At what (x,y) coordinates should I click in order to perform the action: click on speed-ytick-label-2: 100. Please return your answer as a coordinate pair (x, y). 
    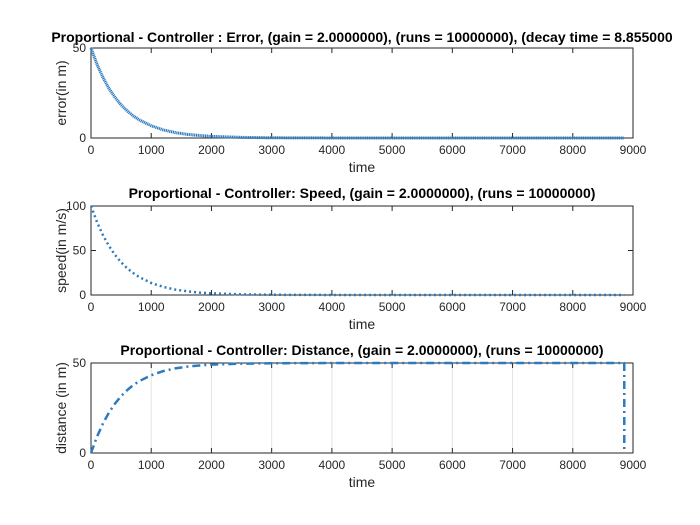
    Looking at the image, I should click on (76, 206).